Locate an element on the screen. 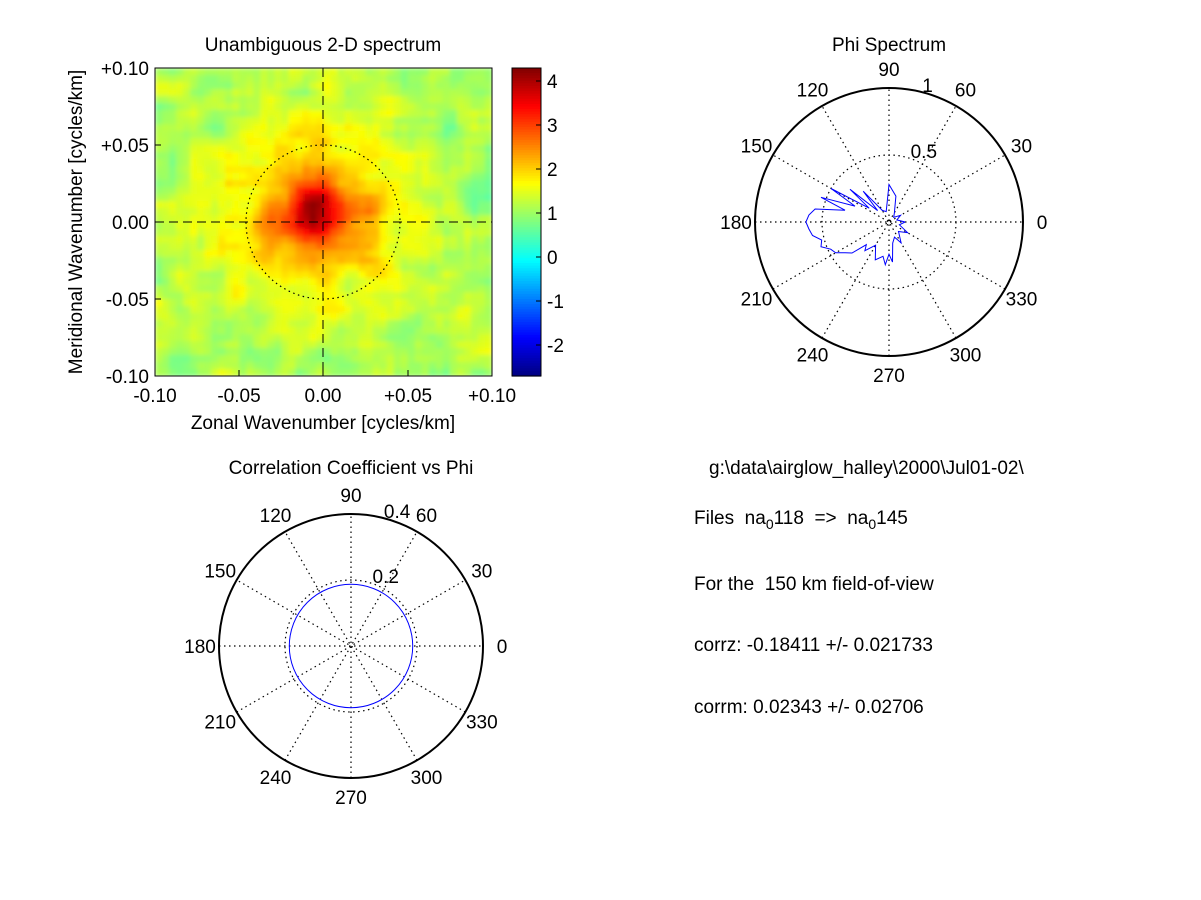 This screenshot has height=900, width=1201. polar-angle-label: 60 is located at coordinates (426, 516).